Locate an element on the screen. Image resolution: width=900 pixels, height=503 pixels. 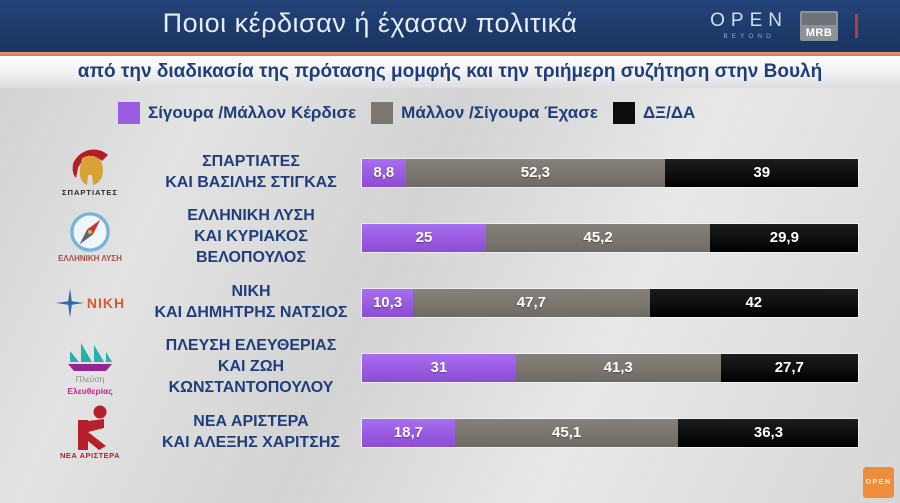
party-leader: ΚΑΙ ΚΥΡΙΑΚΟΣ ΒΕΛΟΠΟΥΛΟΣ is located at coordinates (251, 247).